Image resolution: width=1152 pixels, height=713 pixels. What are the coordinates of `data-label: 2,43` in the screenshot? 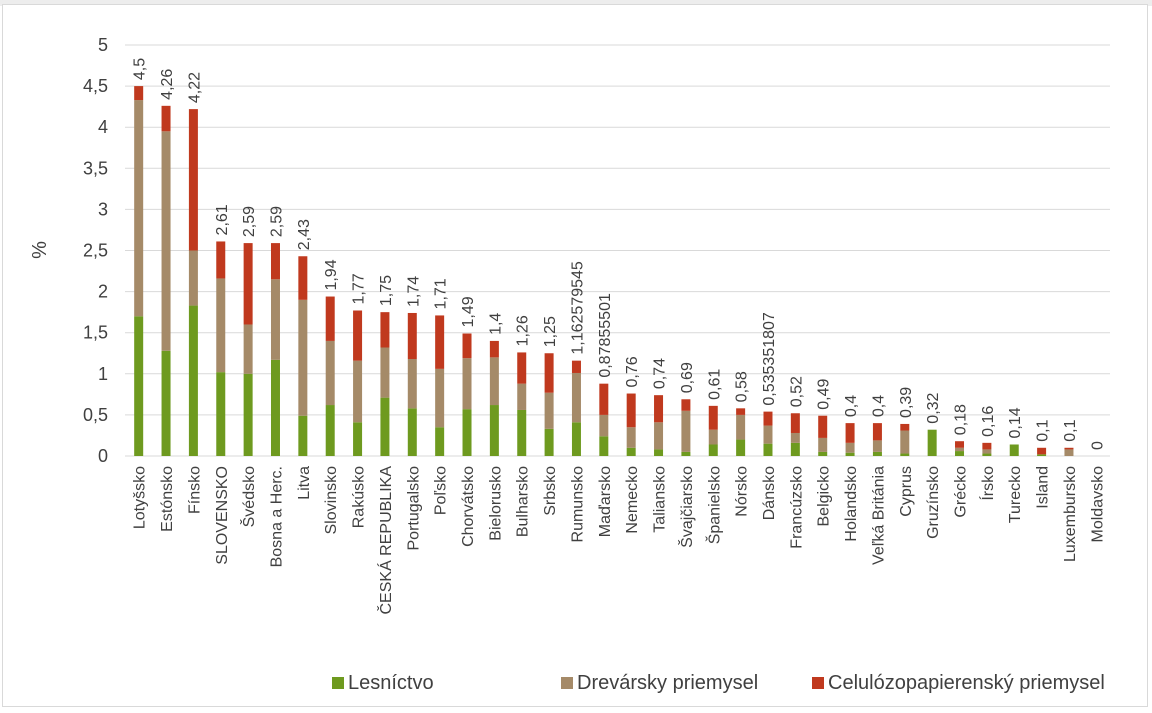 It's located at (304, 234).